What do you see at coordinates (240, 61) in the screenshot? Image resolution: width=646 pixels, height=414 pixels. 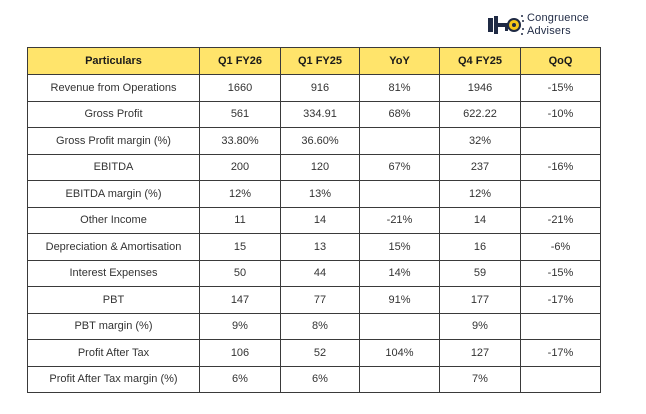 I see `header-q1-fy26: Q1 FY26` at bounding box center [240, 61].